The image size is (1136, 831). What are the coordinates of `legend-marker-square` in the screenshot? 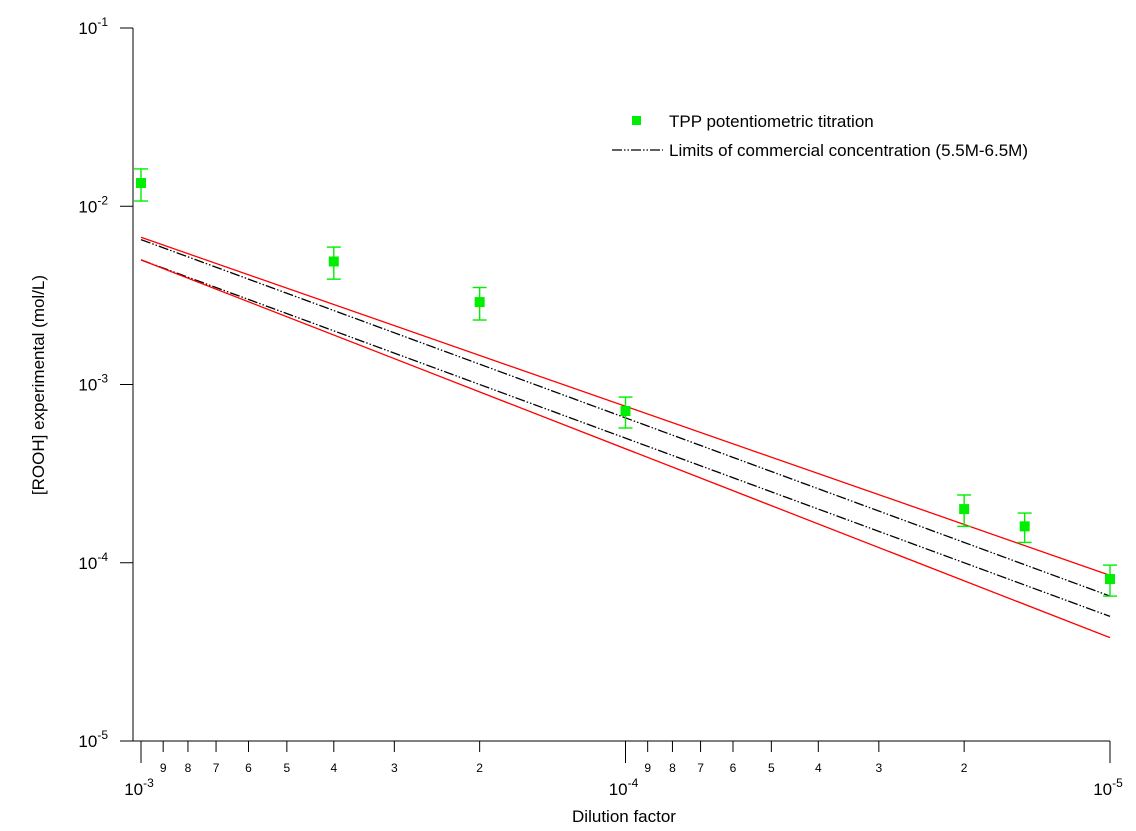 It's located at (636, 120).